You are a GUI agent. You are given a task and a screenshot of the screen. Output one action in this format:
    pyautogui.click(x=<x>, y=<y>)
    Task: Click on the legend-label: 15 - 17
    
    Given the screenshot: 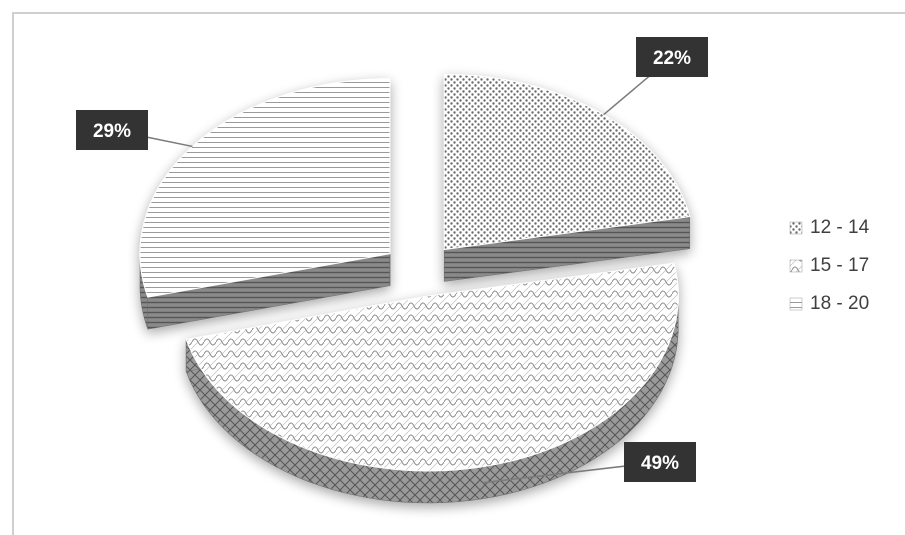 What is the action you would take?
    pyautogui.click(x=839, y=265)
    